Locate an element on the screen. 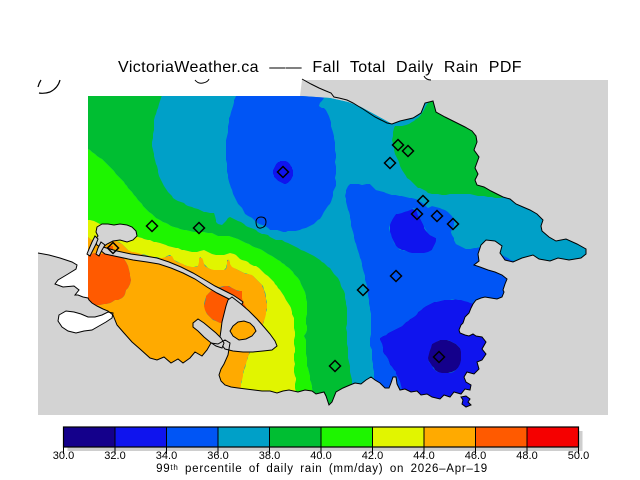 The height and width of the screenshot is (480, 640). svg-text: 44.0 is located at coordinates (423, 456).